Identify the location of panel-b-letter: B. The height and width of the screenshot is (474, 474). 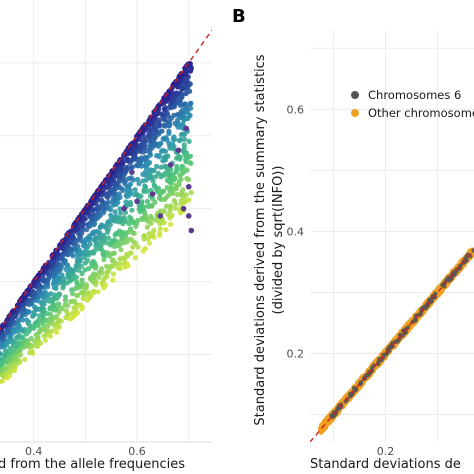
(239, 16).